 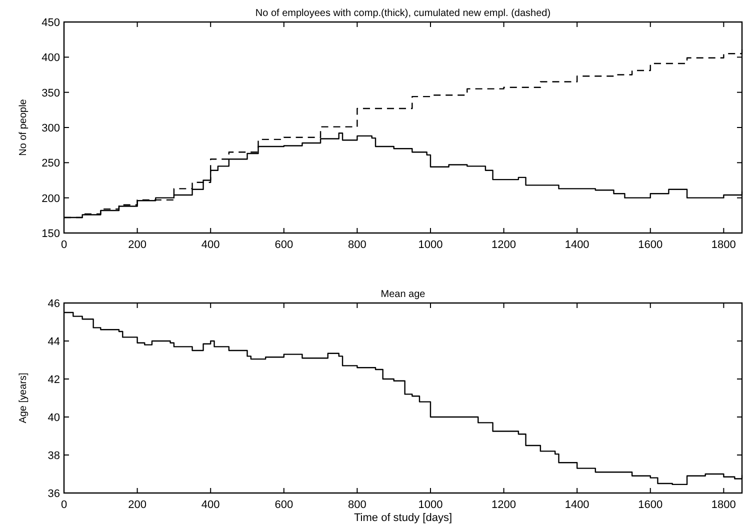 What do you see at coordinates (403, 294) in the screenshot?
I see `chart-title: Mean age` at bounding box center [403, 294].